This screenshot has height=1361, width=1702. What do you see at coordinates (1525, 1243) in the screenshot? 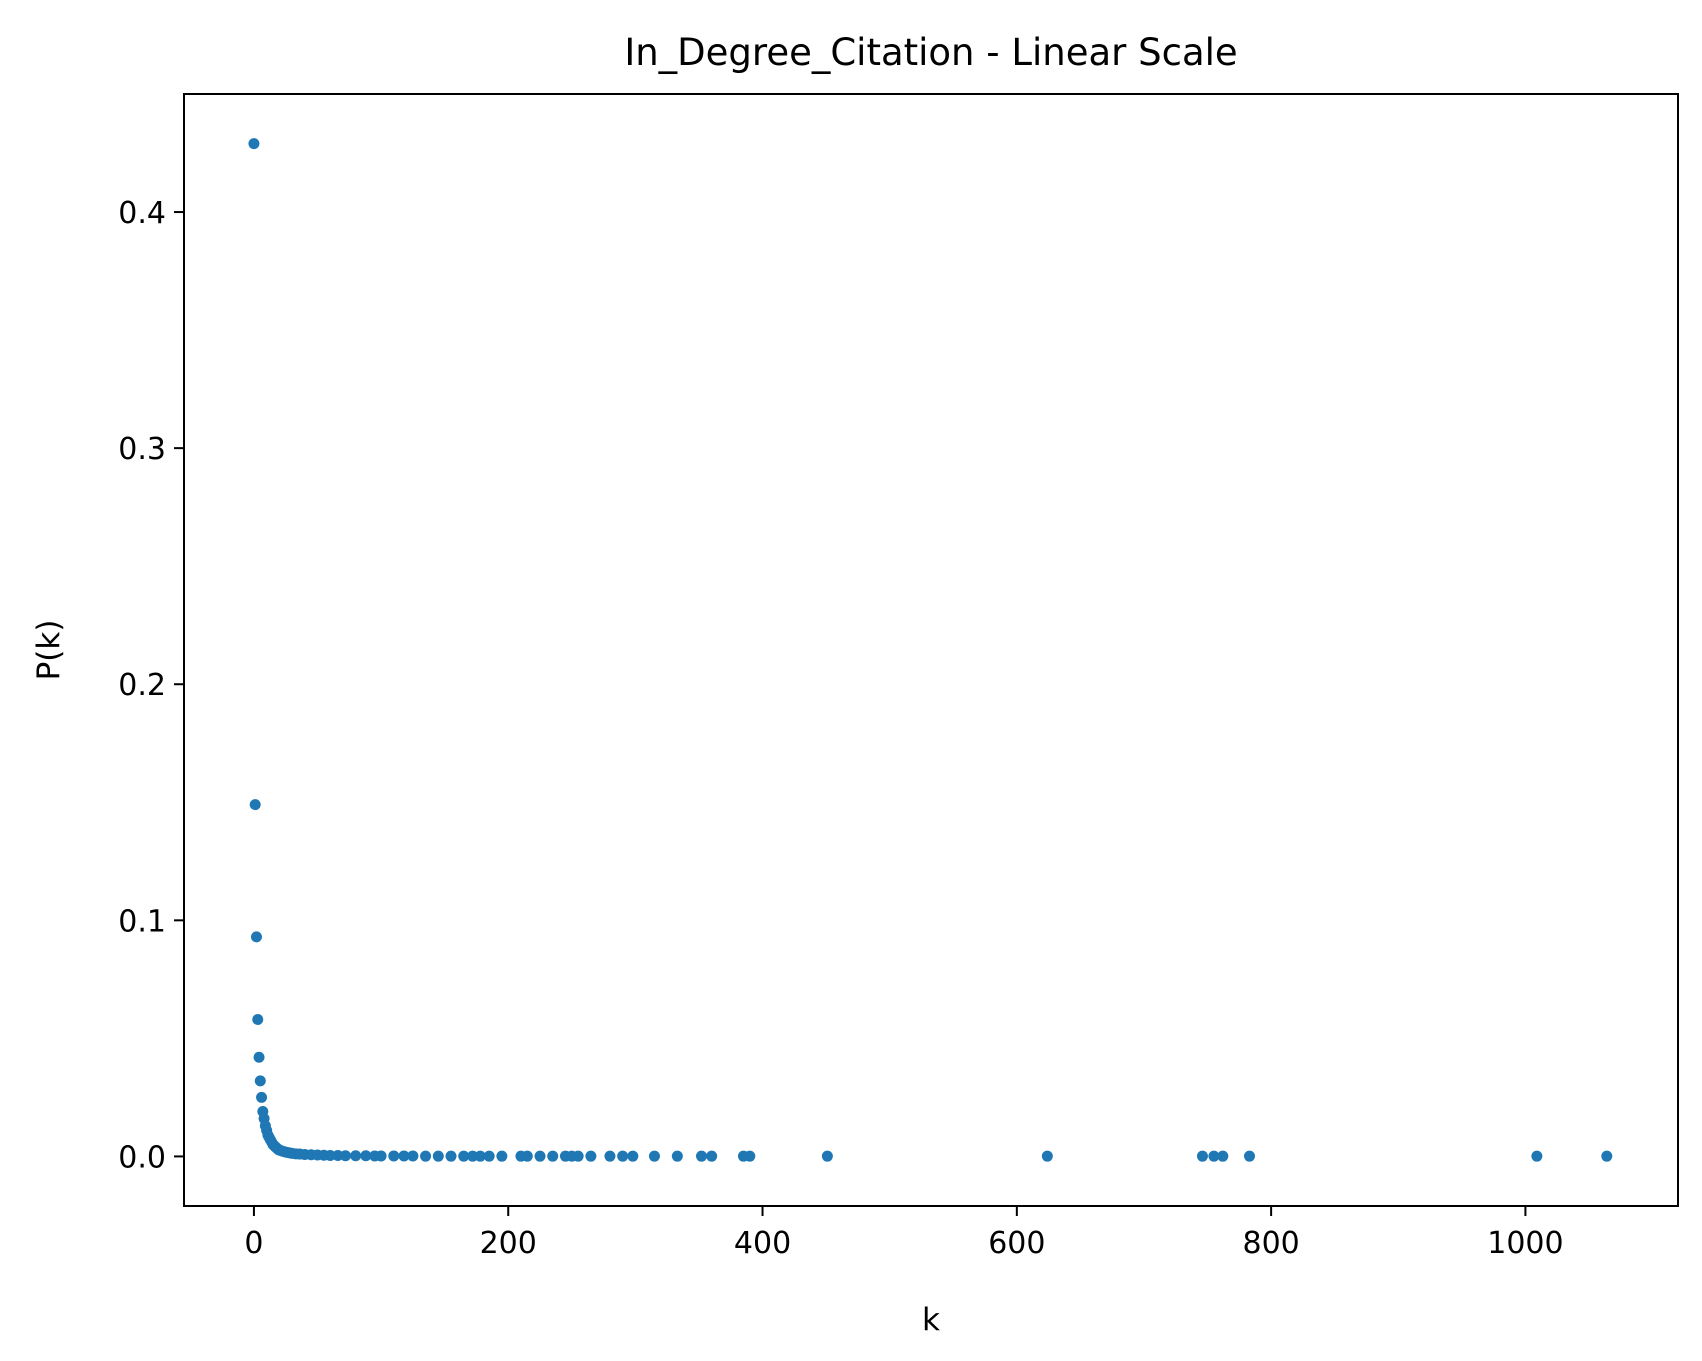
I see `x-tick-label: 1000` at bounding box center [1525, 1243].